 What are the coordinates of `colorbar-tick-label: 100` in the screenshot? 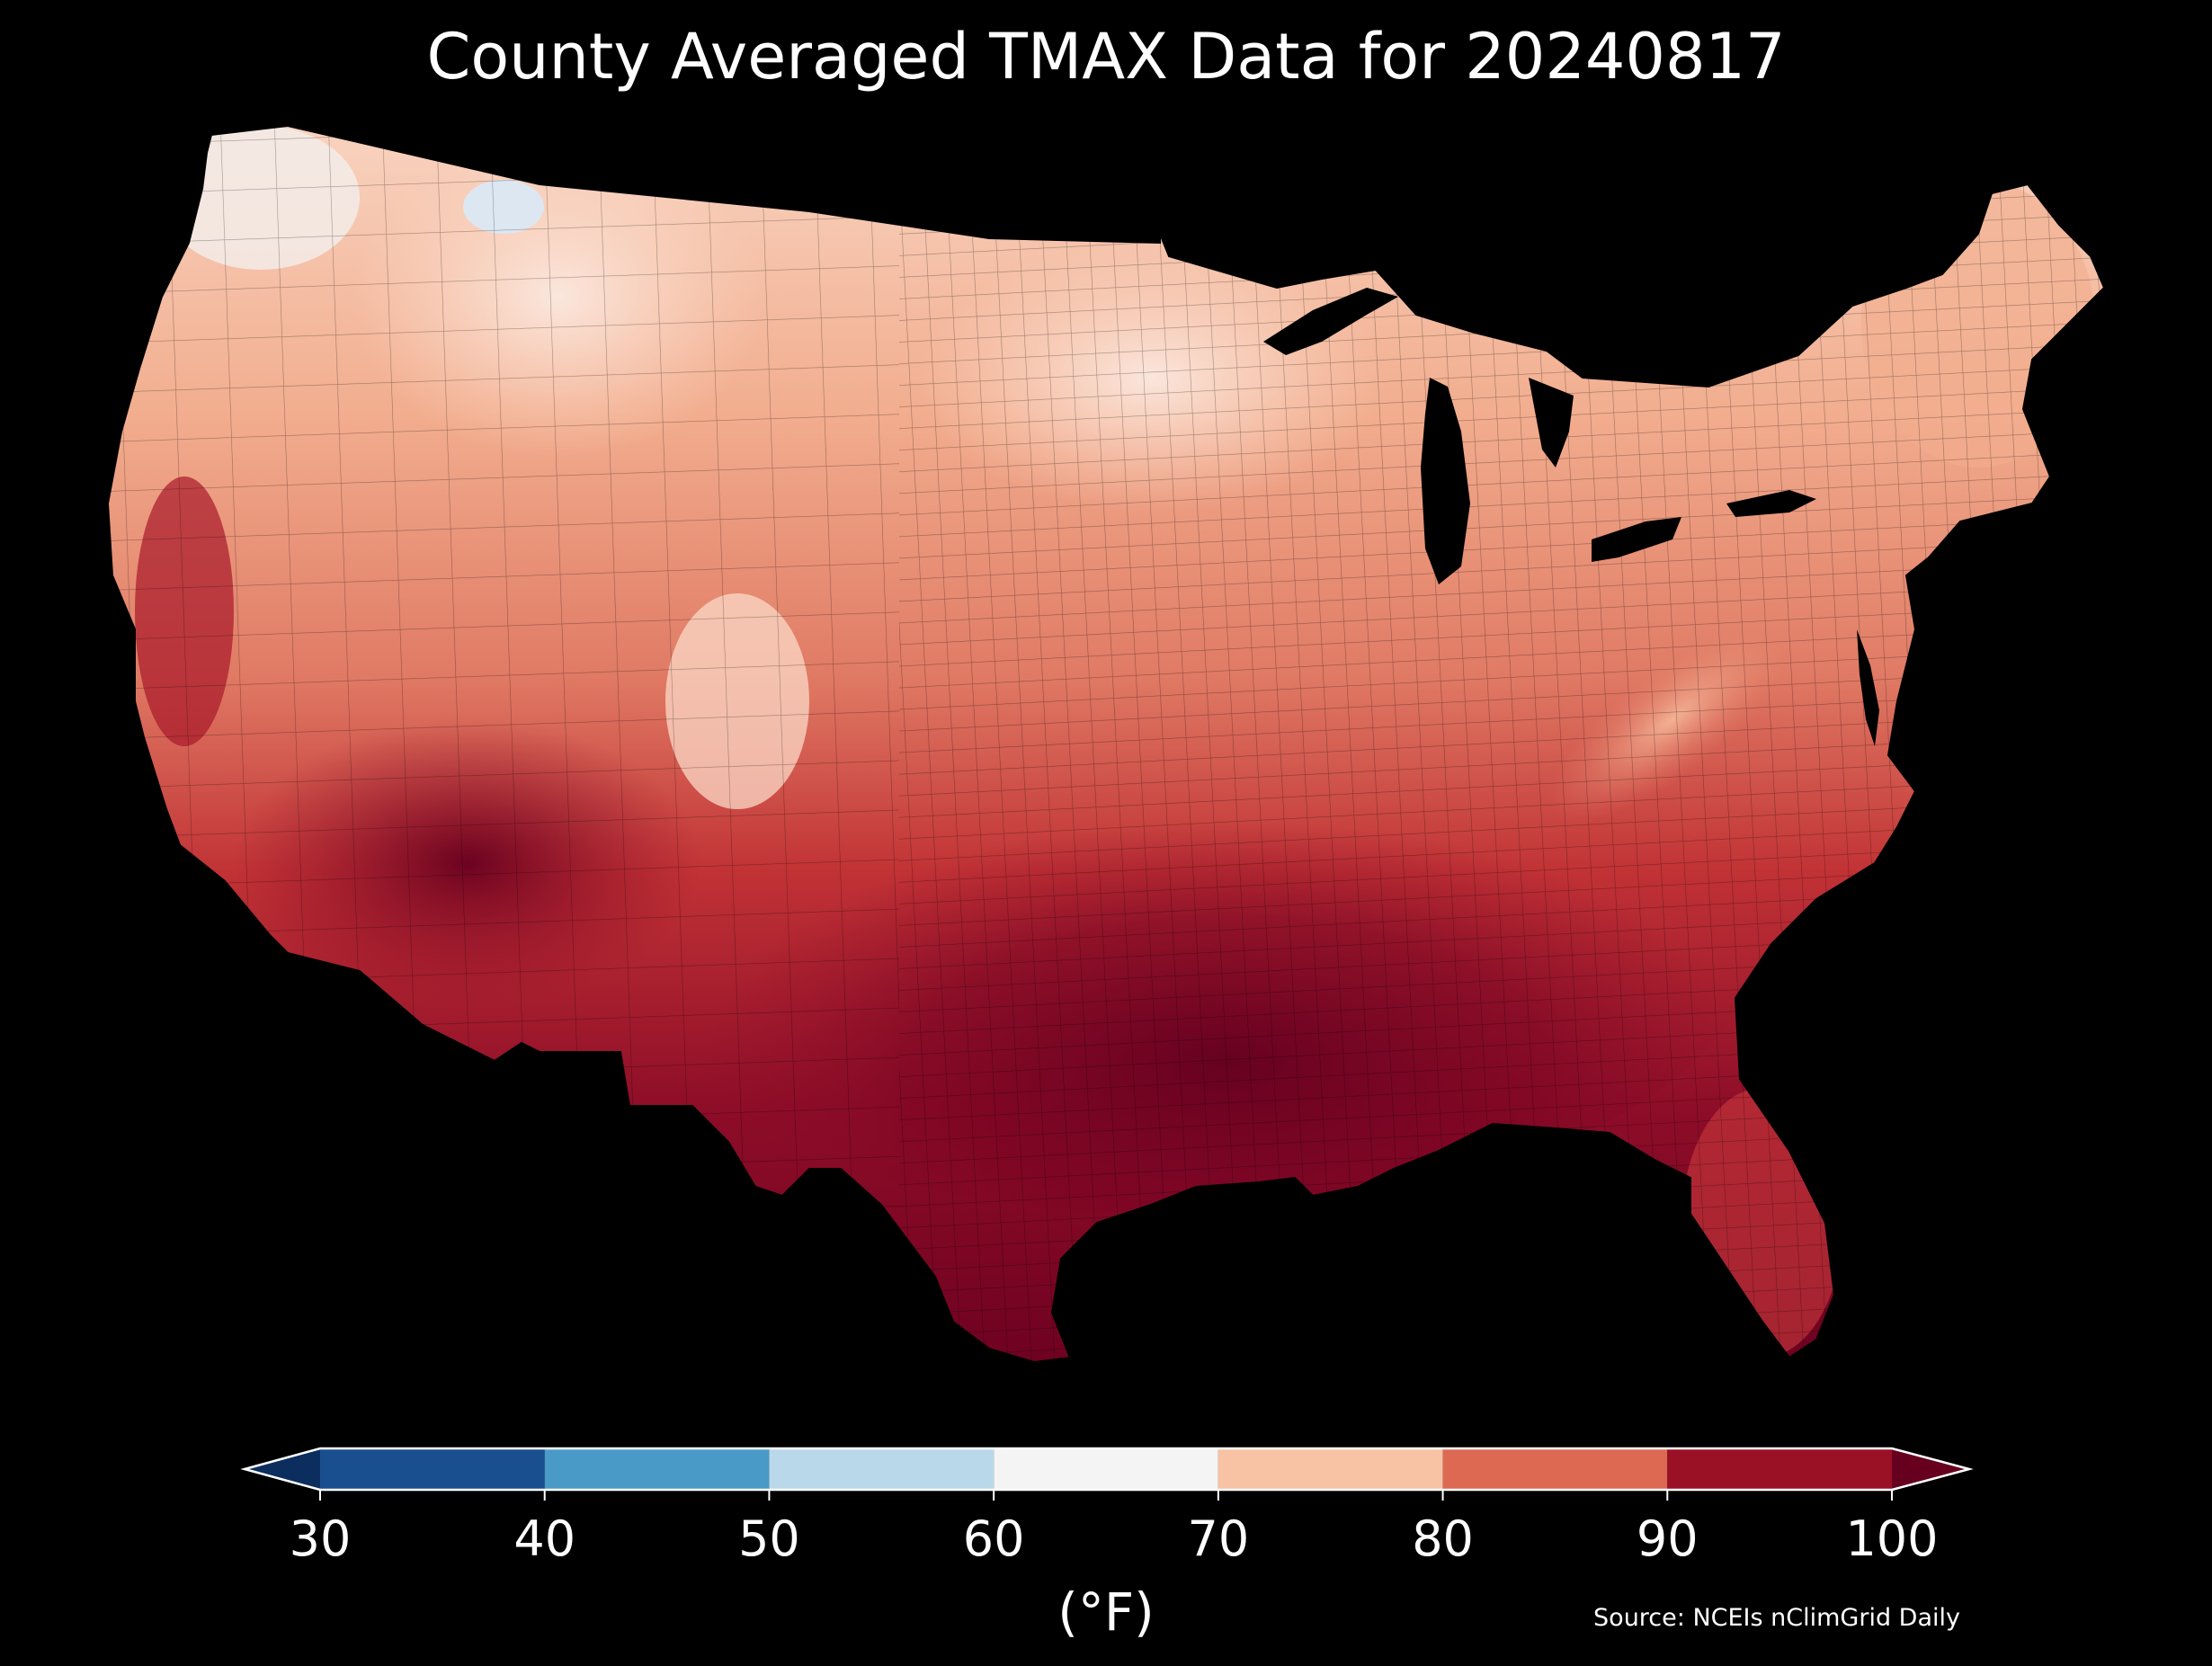 It's located at (1892, 1538).